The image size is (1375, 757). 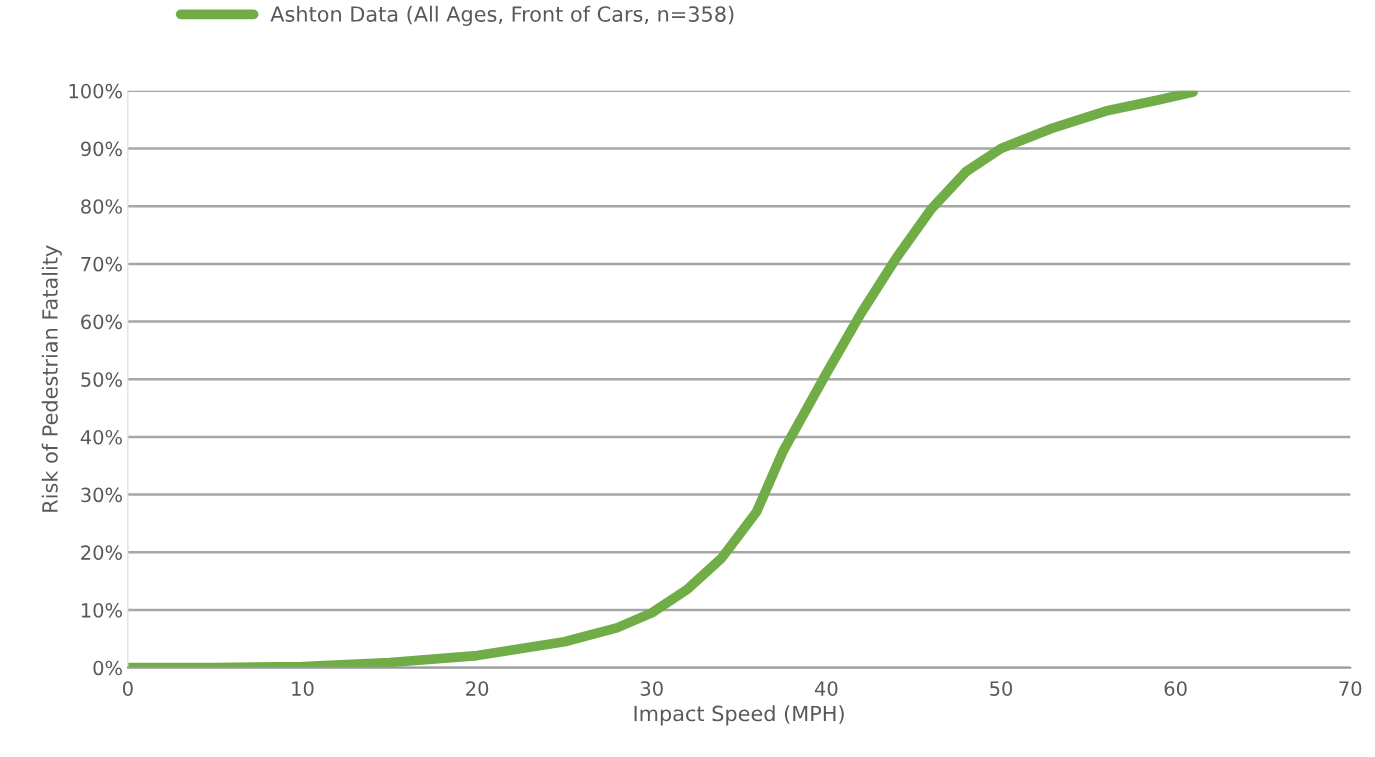 What do you see at coordinates (502, 15) in the screenshot?
I see `legend-label: Ashton Data (All Ages, Front of Cars, n=358)` at bounding box center [502, 15].